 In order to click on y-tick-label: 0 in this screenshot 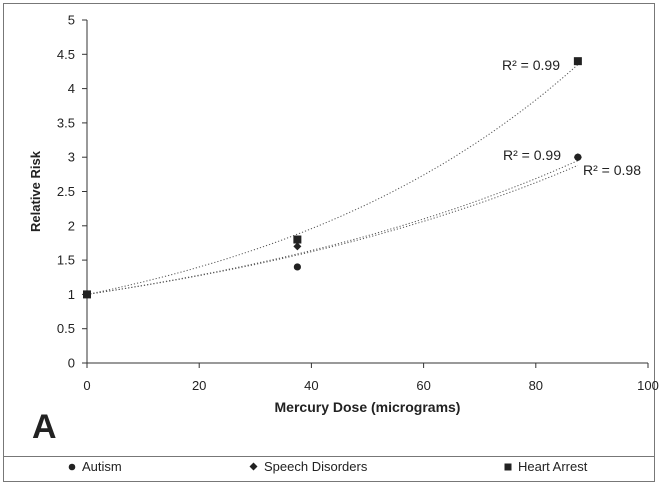, I will do `click(71, 363)`.